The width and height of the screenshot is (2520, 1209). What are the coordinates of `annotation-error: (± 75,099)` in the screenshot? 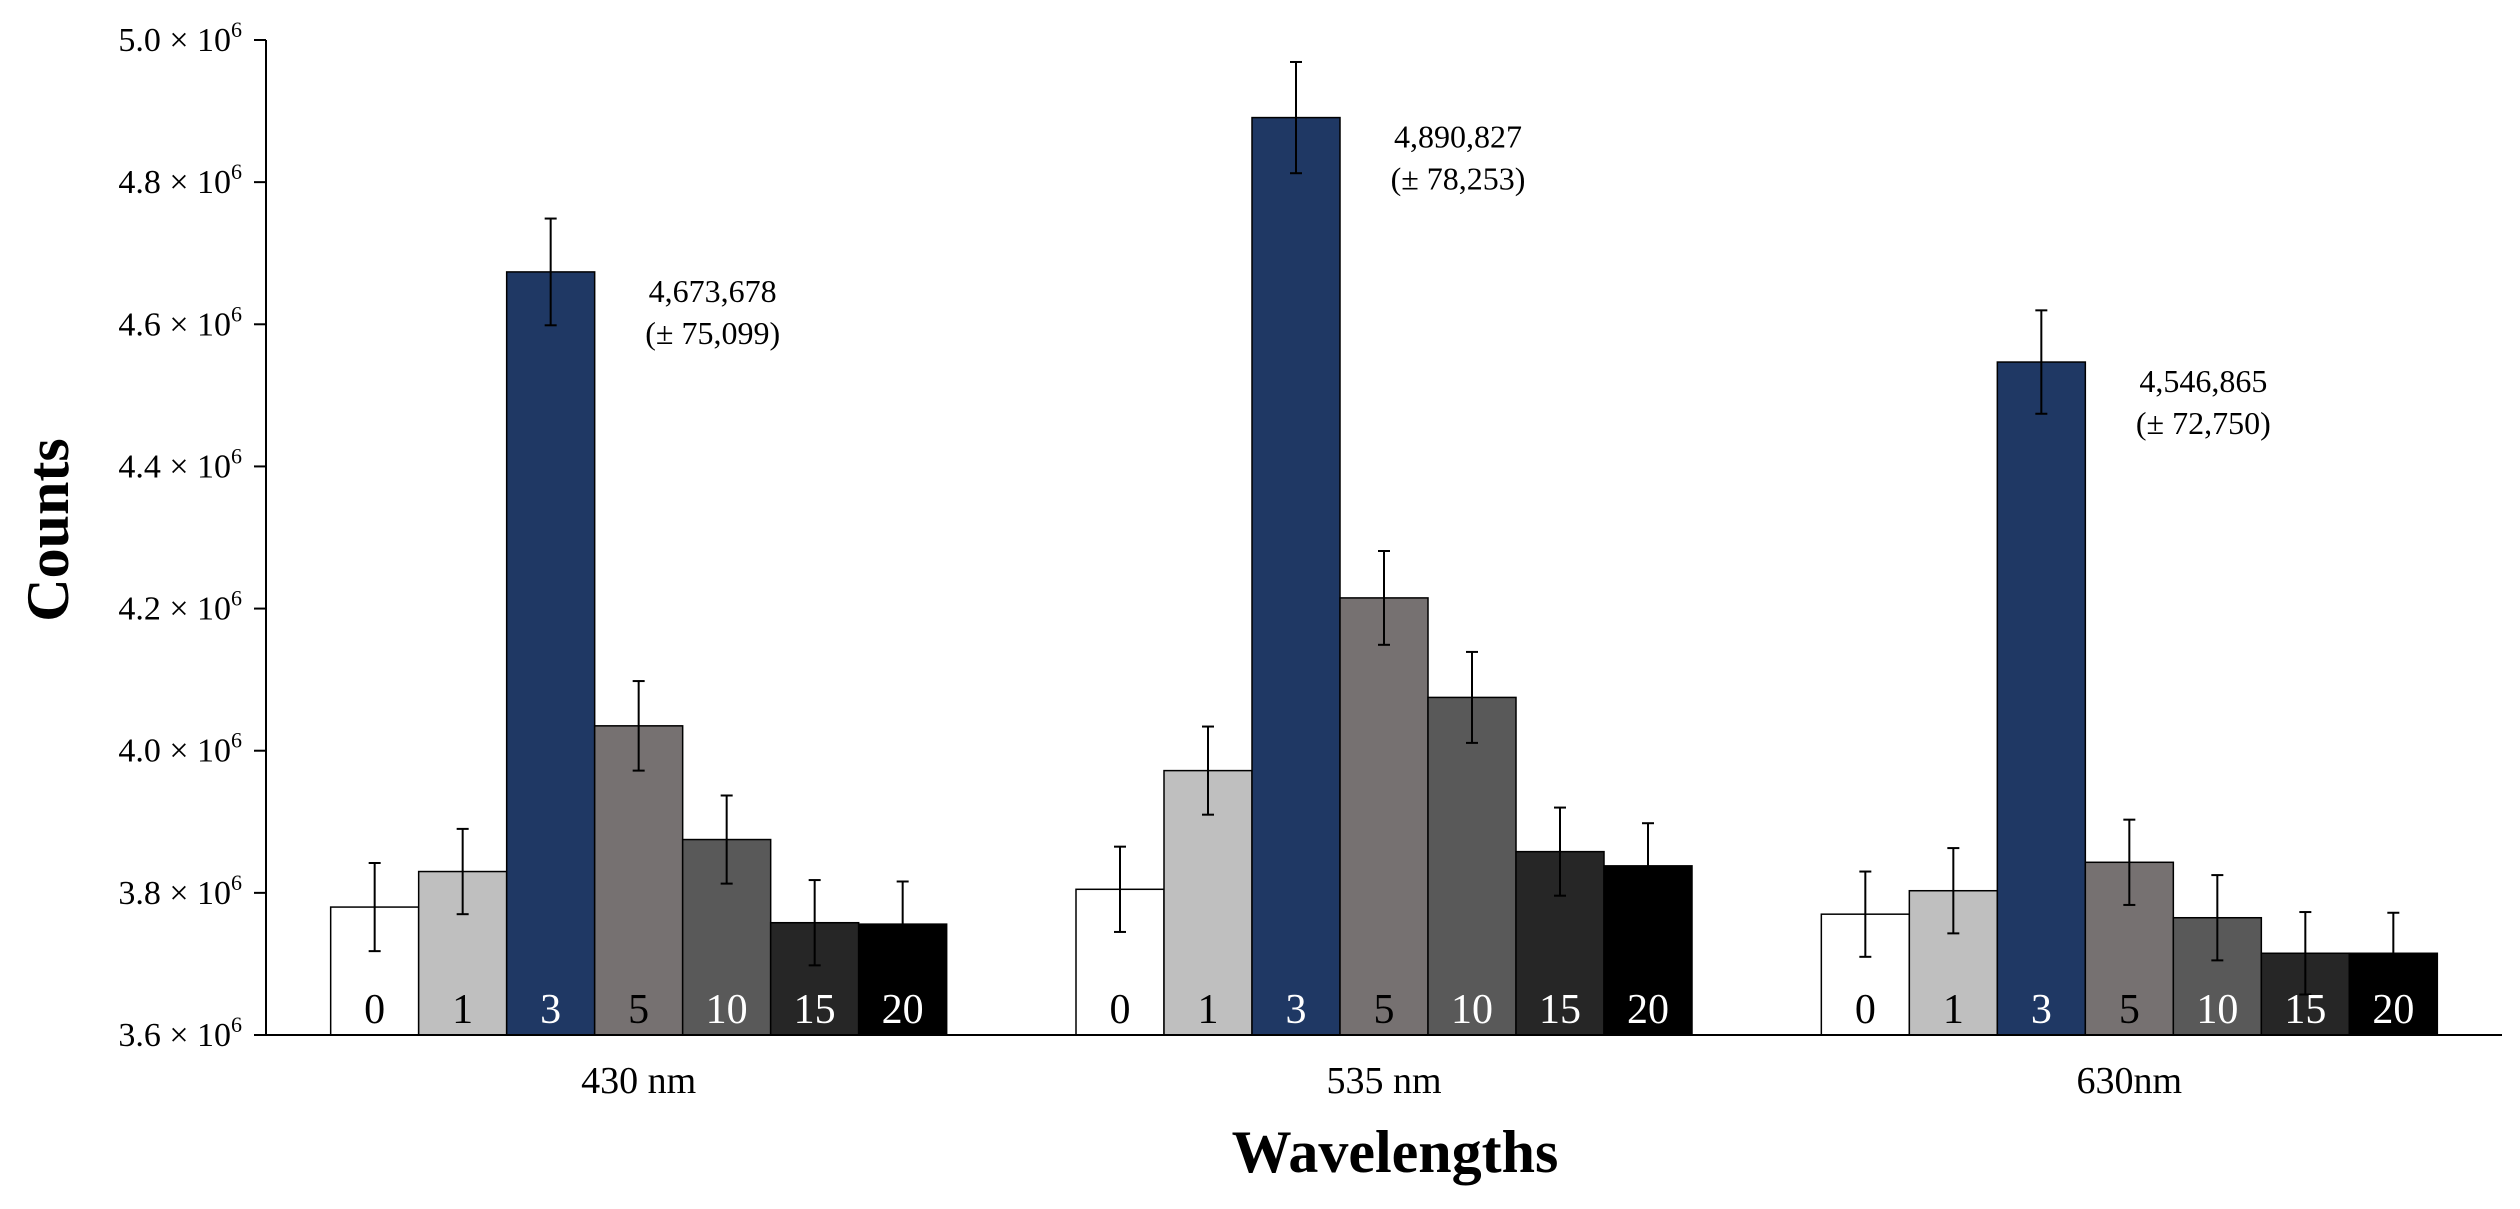 It's located at (712, 333).